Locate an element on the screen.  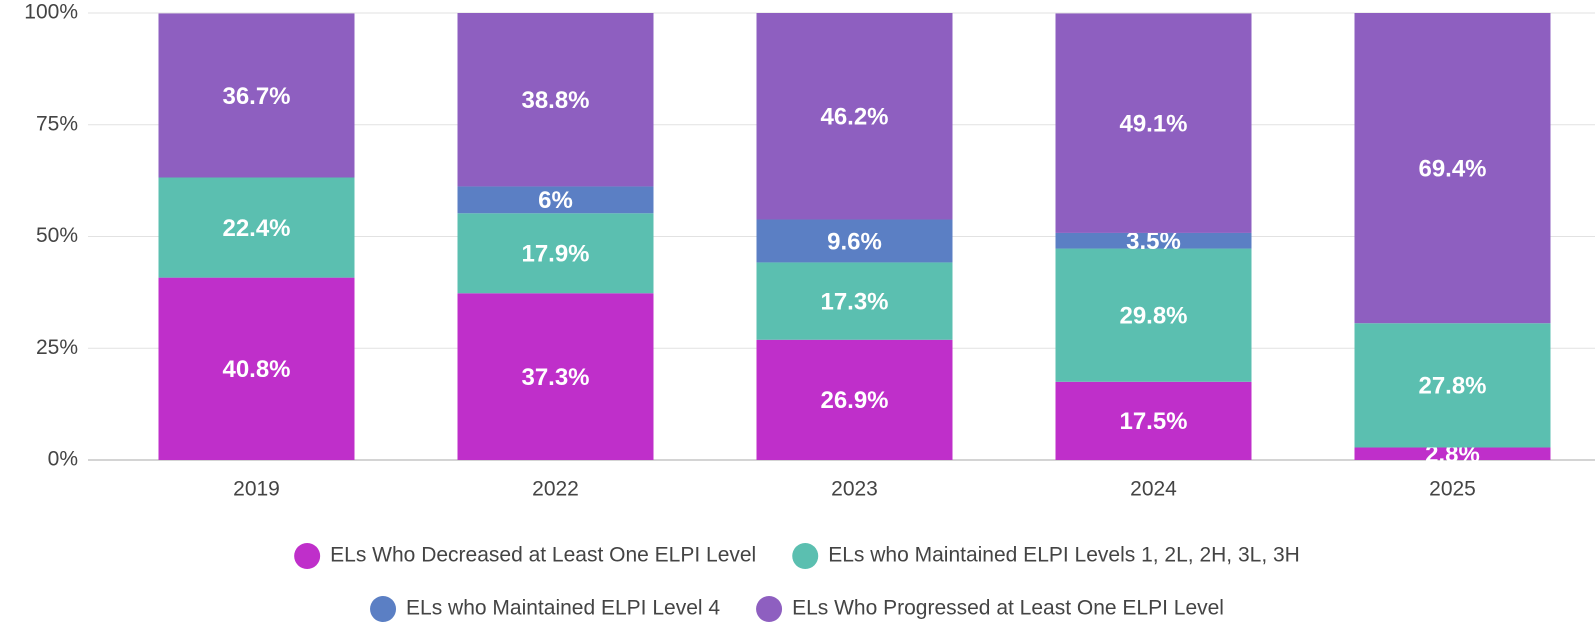
x-tick-label: 2025 is located at coordinates (1452, 489).